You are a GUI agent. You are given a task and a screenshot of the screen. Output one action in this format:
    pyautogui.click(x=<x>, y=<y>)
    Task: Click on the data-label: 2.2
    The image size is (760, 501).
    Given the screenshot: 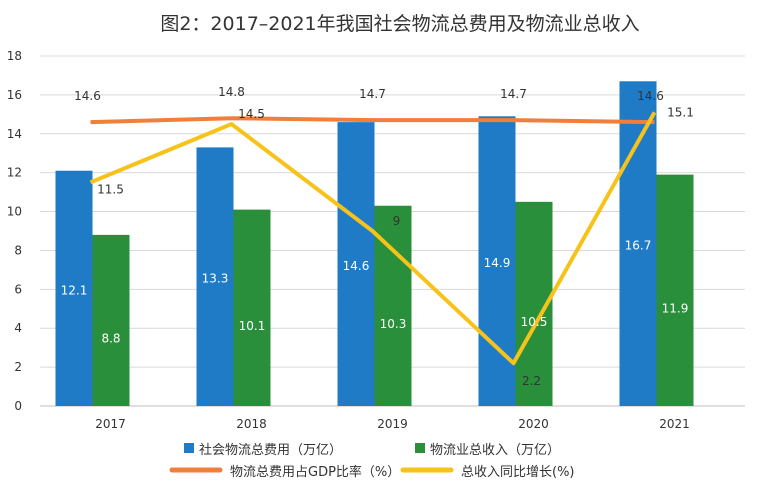 What is the action you would take?
    pyautogui.click(x=531, y=381)
    